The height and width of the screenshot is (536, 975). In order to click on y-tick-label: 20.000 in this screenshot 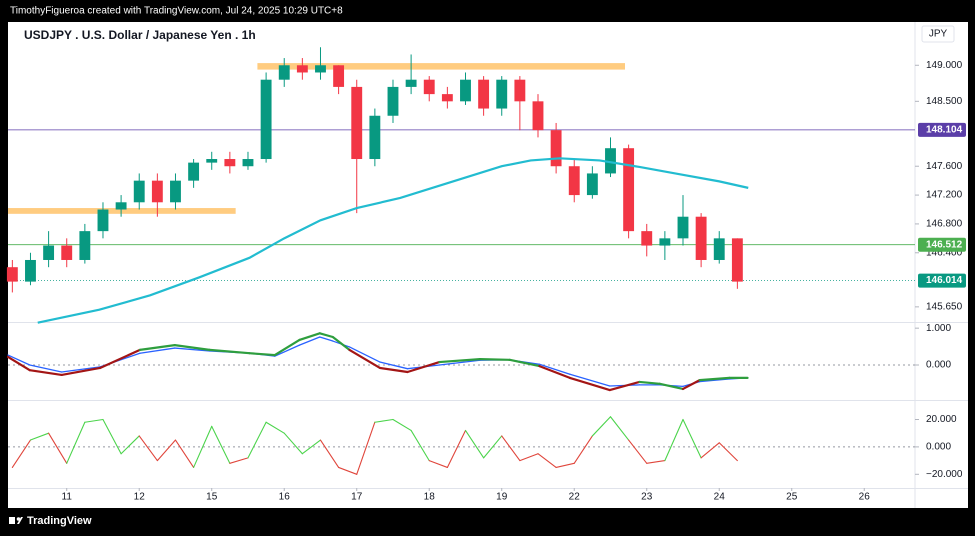, I will do `click(941, 419)`.